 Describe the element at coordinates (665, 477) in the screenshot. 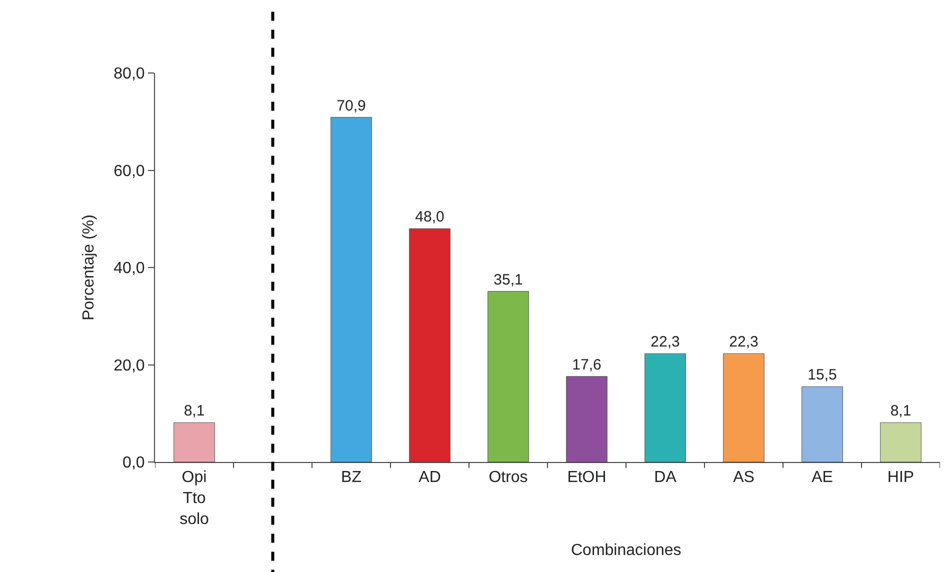

I see `x-tick-label: DA` at that location.